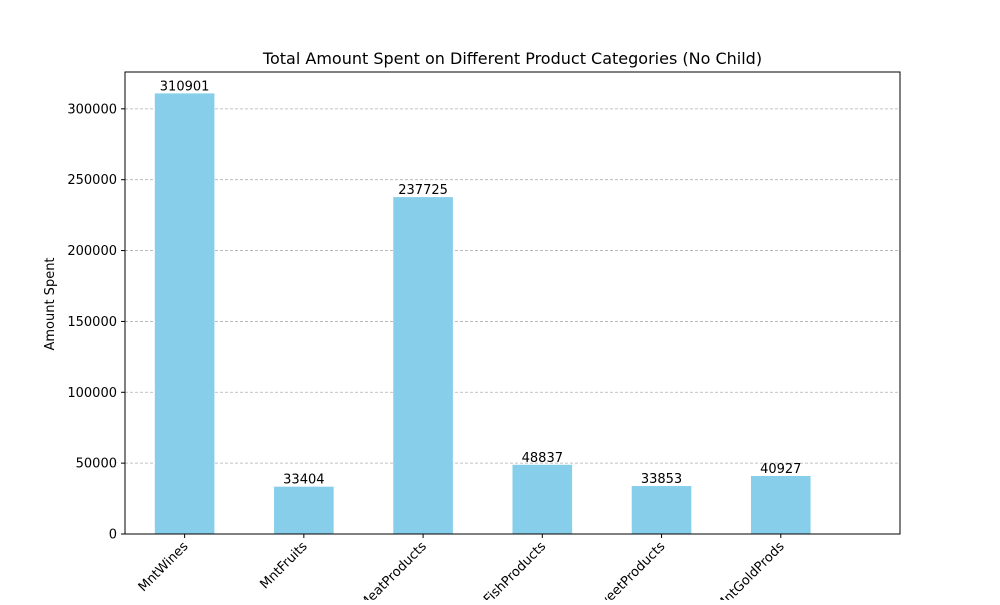  Describe the element at coordinates (423, 190) in the screenshot. I see `value-label-mntmeatproducts: 237725` at that location.